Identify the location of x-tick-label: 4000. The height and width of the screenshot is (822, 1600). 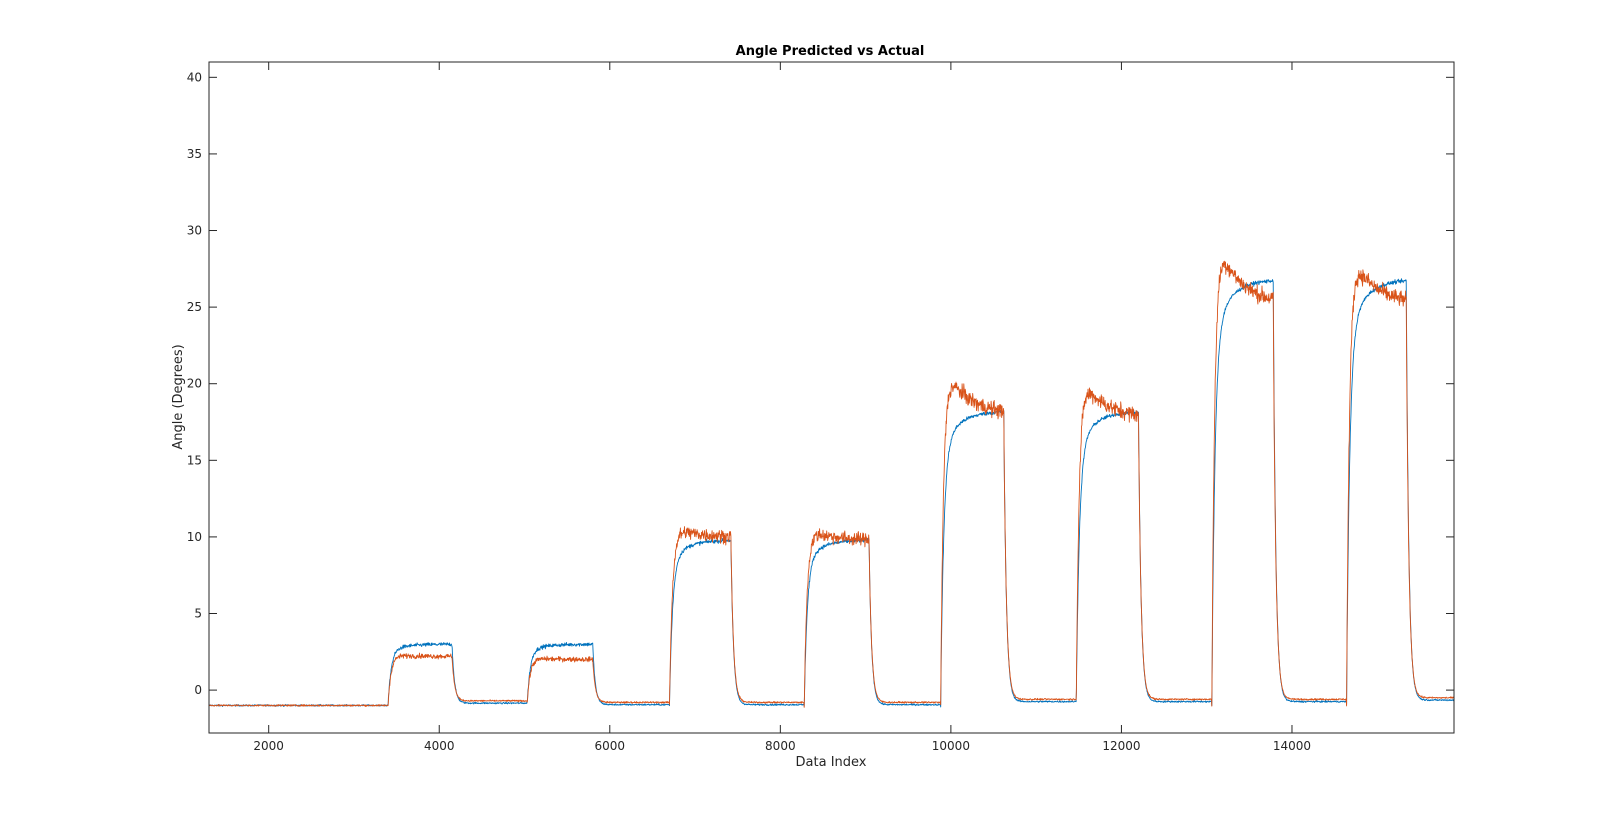
(439, 746).